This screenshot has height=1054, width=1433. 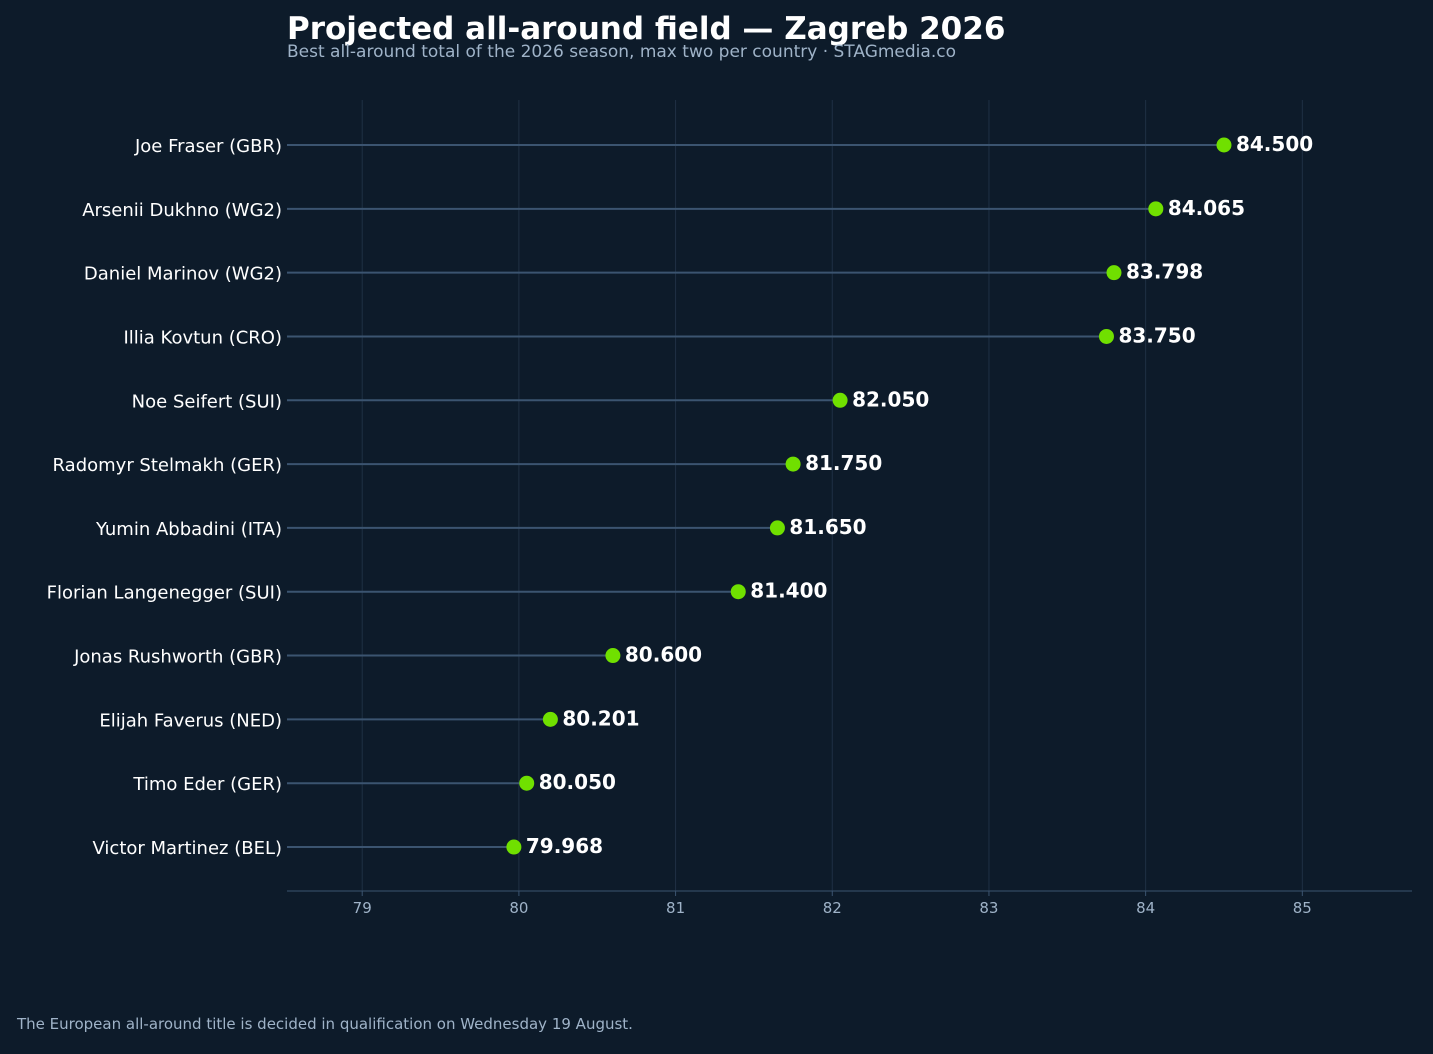 What do you see at coordinates (564, 846) in the screenshot?
I see `value-label: 79.968` at bounding box center [564, 846].